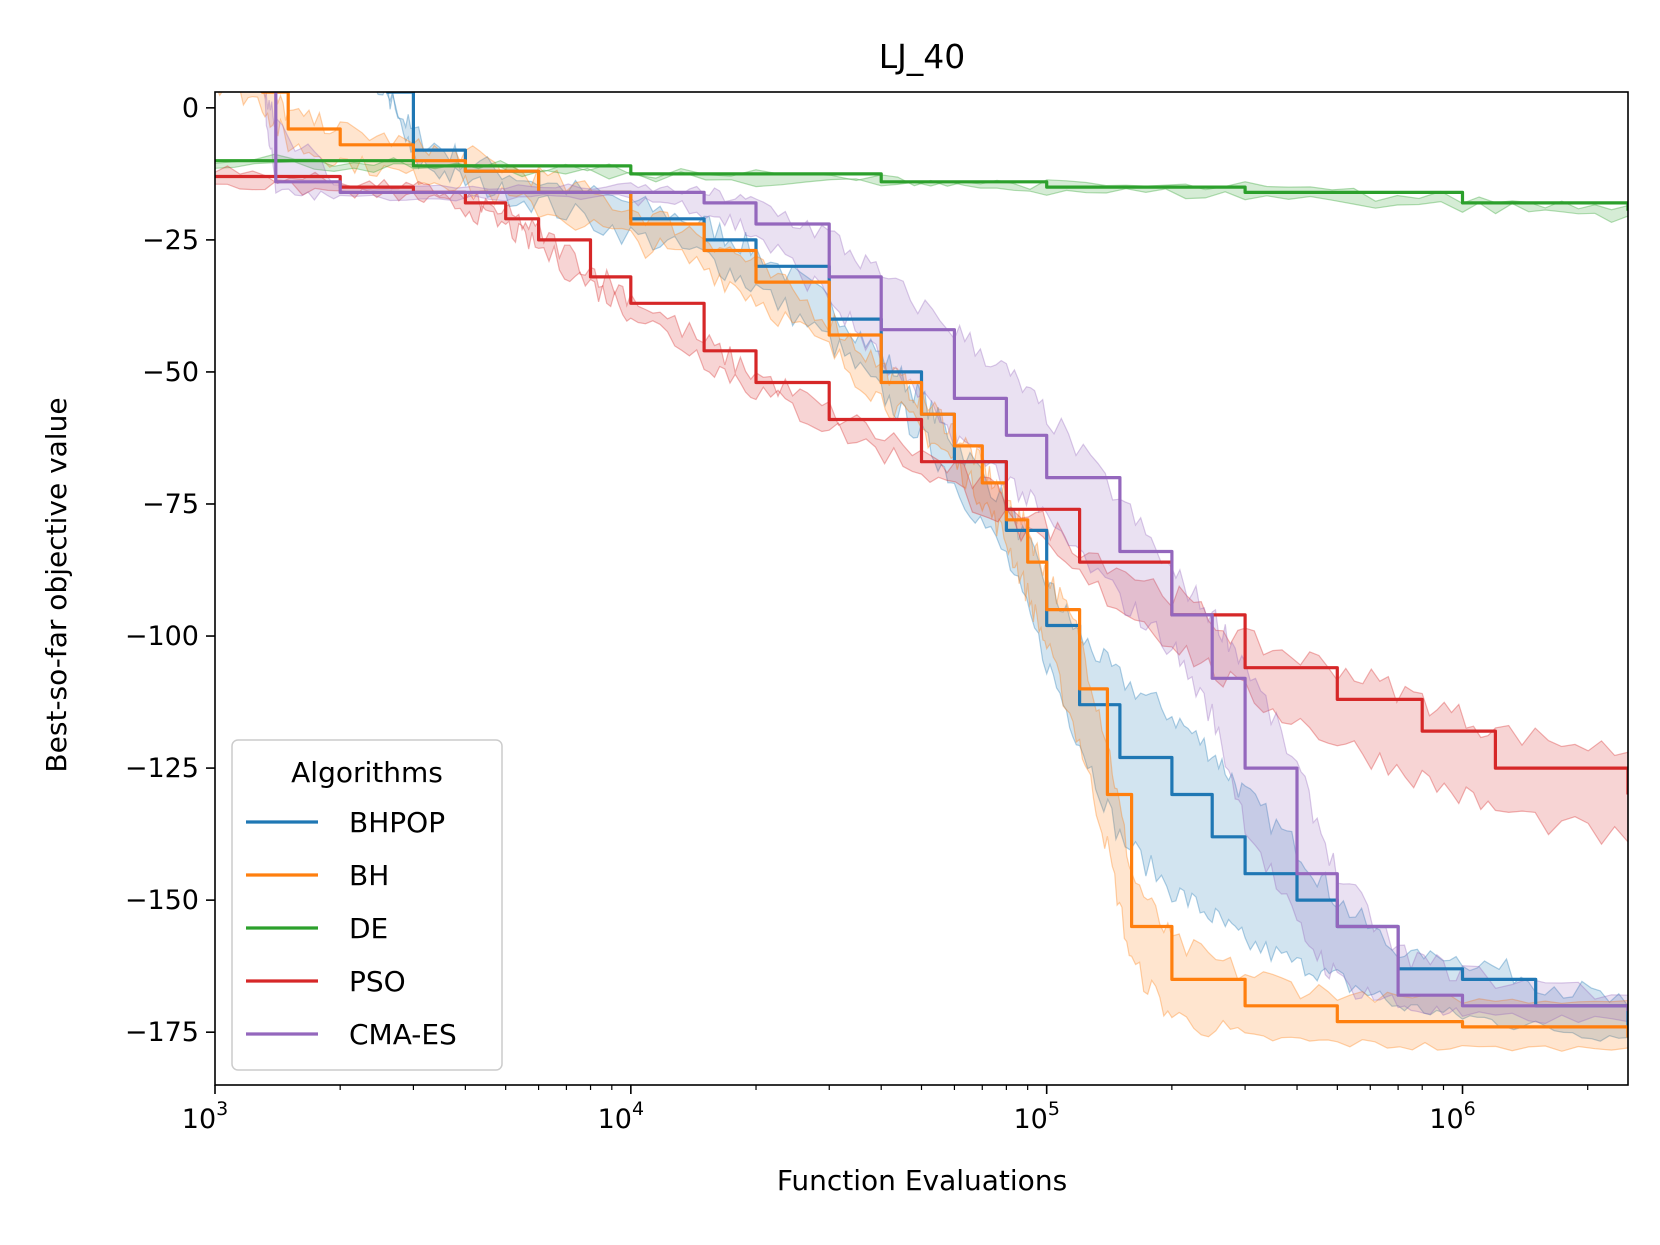  Describe the element at coordinates (170, 504) in the screenshot. I see `y-tick-label: −75` at that location.